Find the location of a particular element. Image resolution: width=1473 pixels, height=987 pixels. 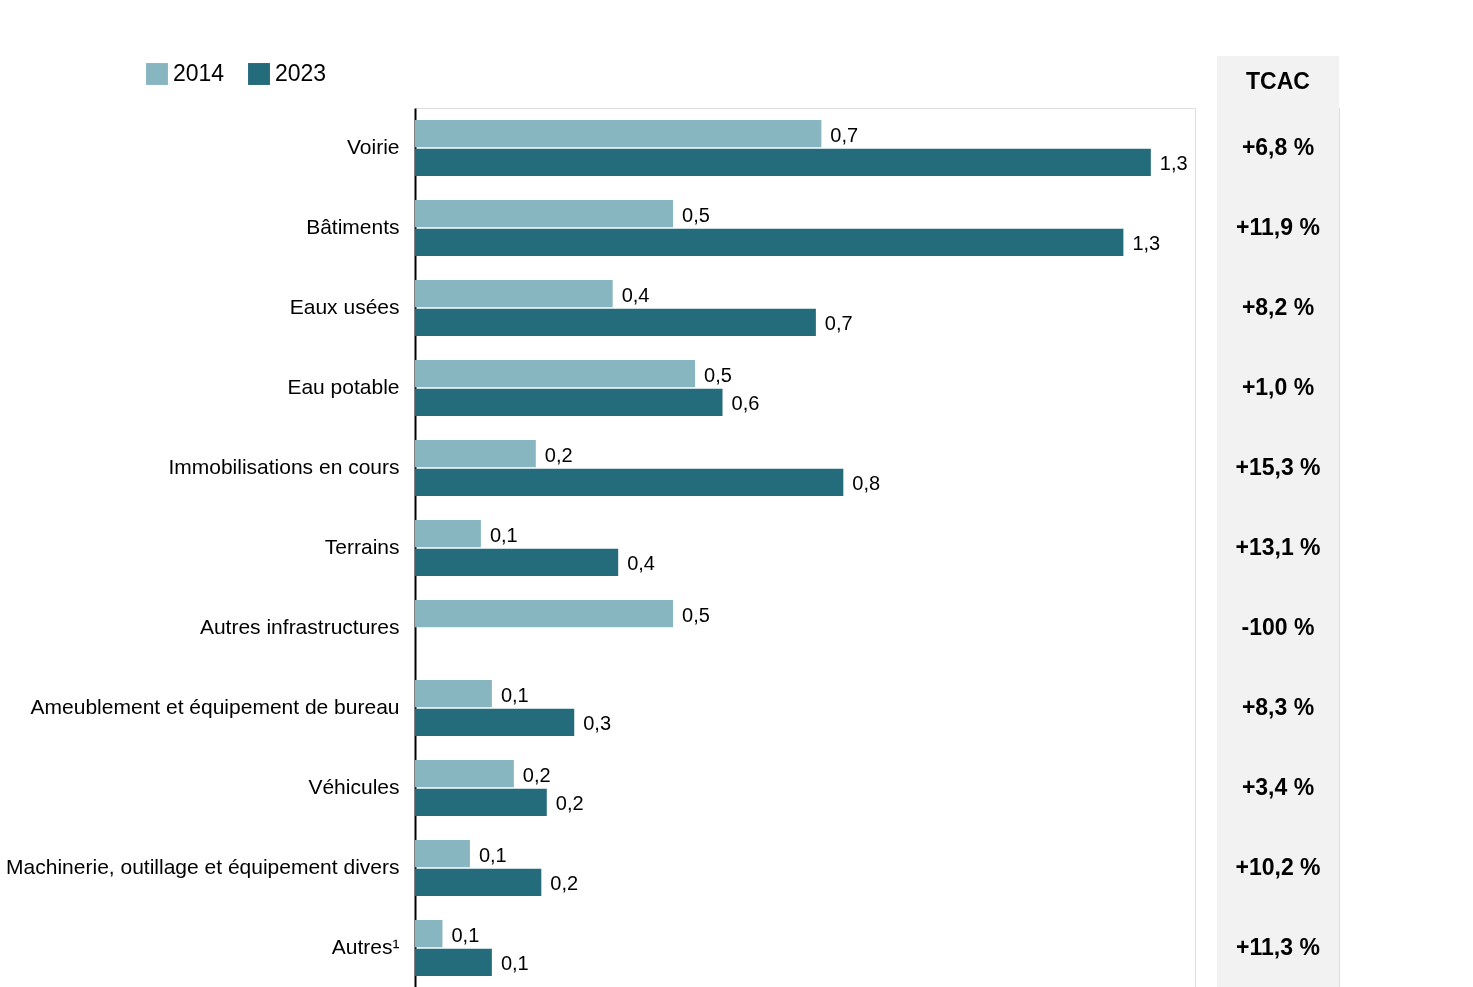

data-label: 0,3 is located at coordinates (597, 723).